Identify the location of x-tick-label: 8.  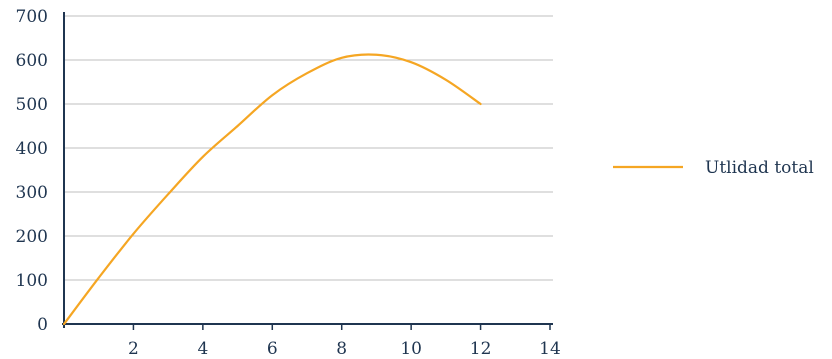
(341, 349).